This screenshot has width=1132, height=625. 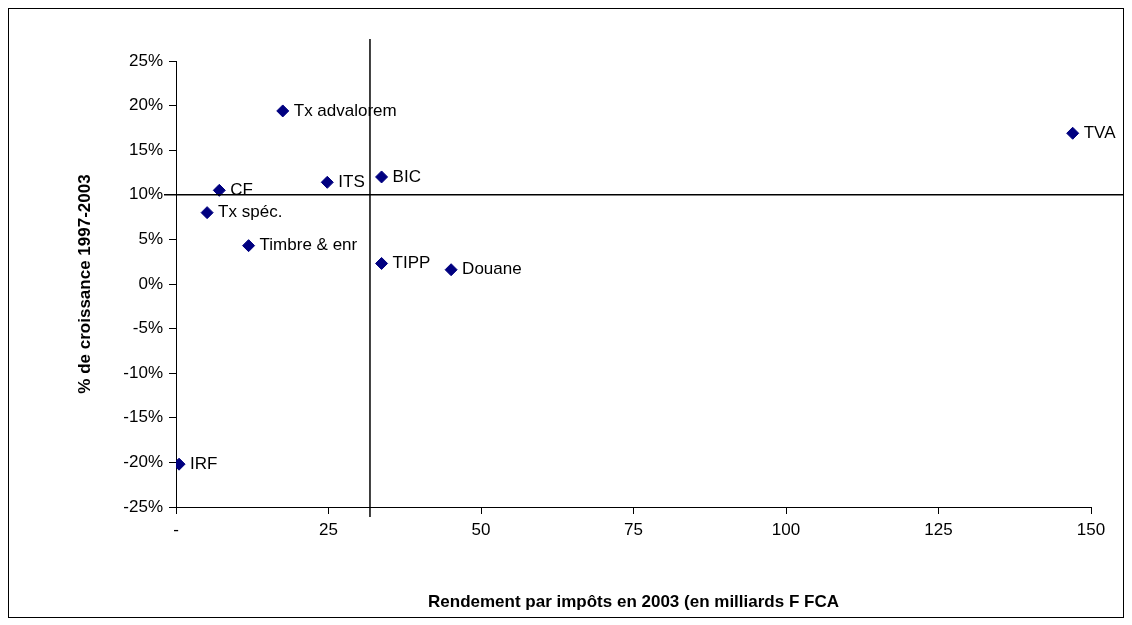 What do you see at coordinates (351, 181) in the screenshot?
I see `annotation: ITS` at bounding box center [351, 181].